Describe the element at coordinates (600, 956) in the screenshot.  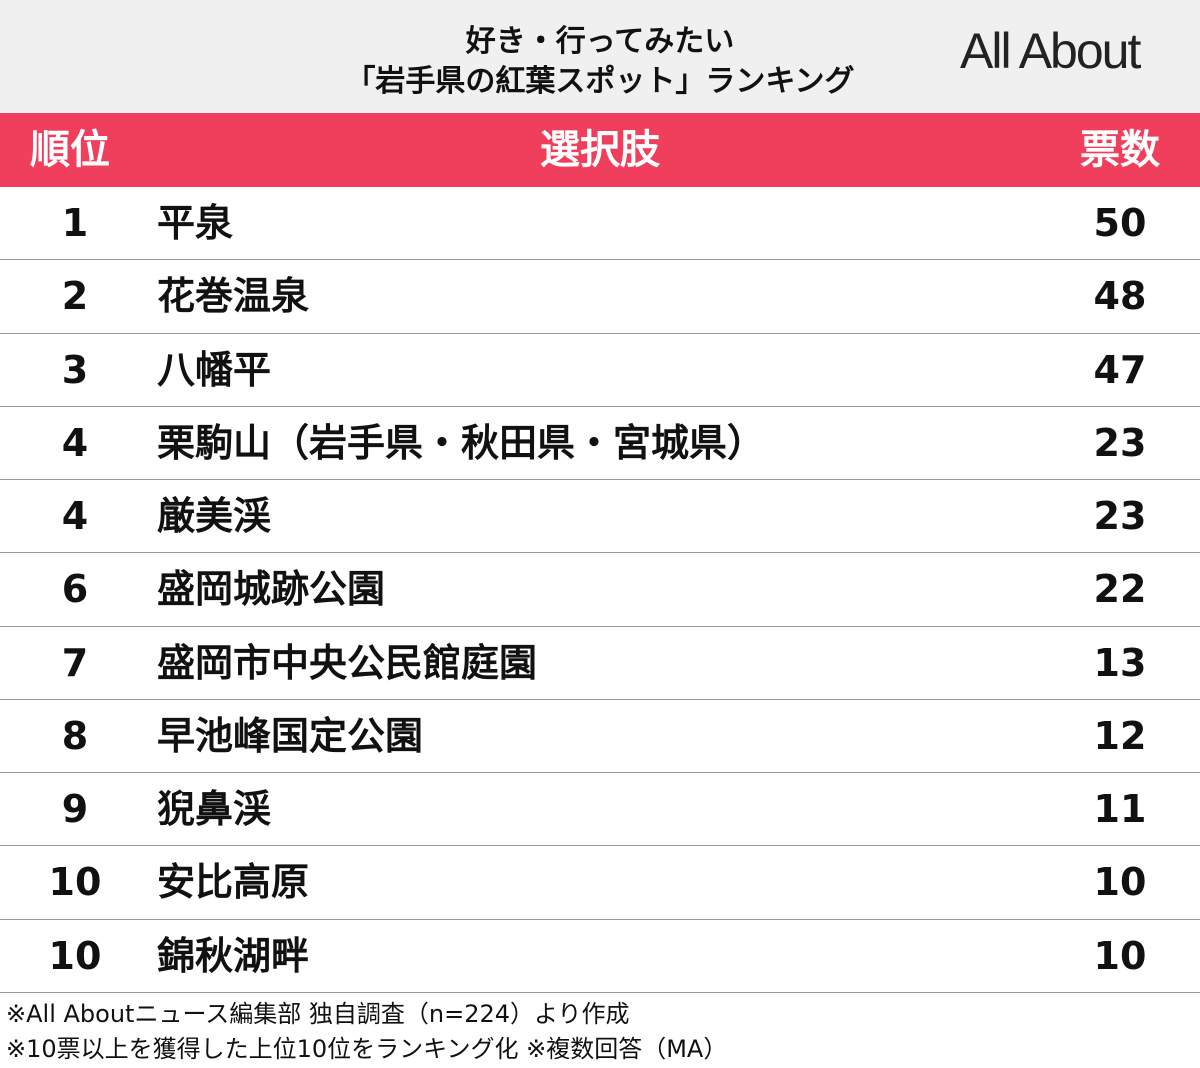
I see `table-row: 10 錦秋湖畔 10` at that location.